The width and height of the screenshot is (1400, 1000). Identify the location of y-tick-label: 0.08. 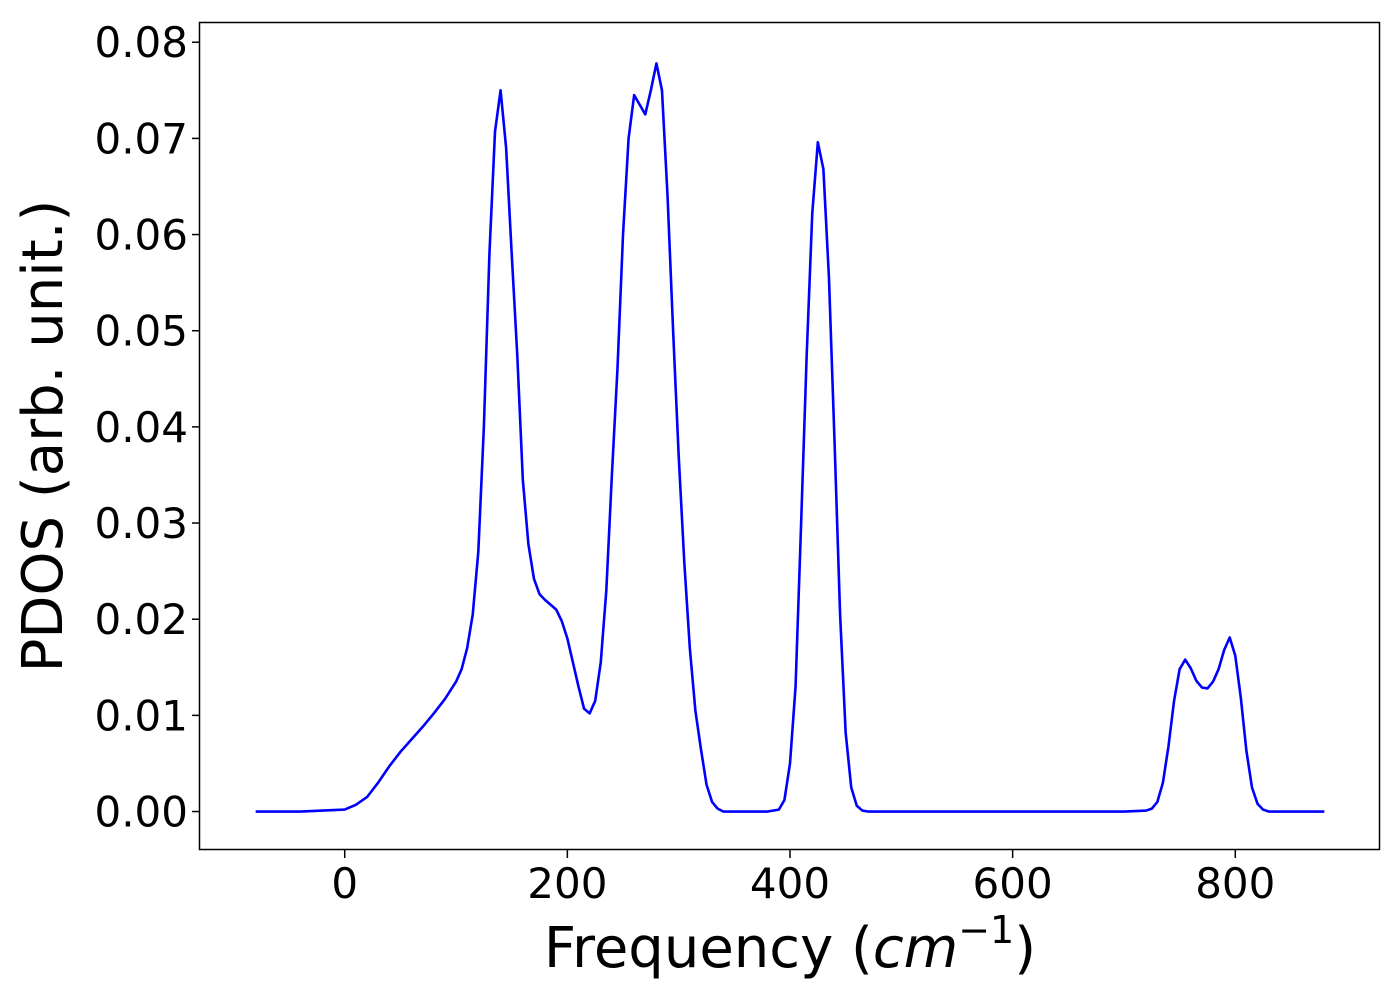
(141, 42).